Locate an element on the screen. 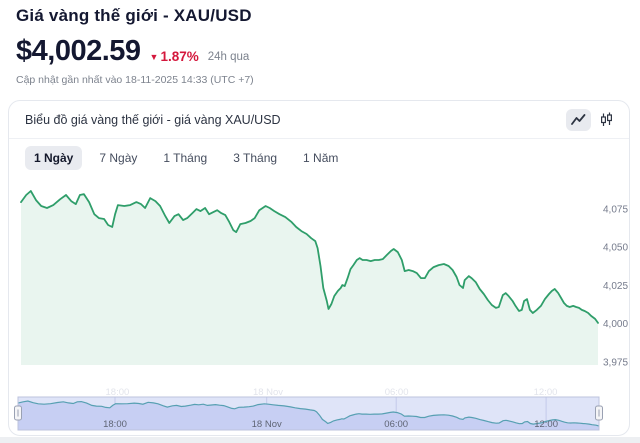 Image resolution: width=640 pixels, height=443 pixels. x-axis-label: 18 Nov is located at coordinates (268, 392).